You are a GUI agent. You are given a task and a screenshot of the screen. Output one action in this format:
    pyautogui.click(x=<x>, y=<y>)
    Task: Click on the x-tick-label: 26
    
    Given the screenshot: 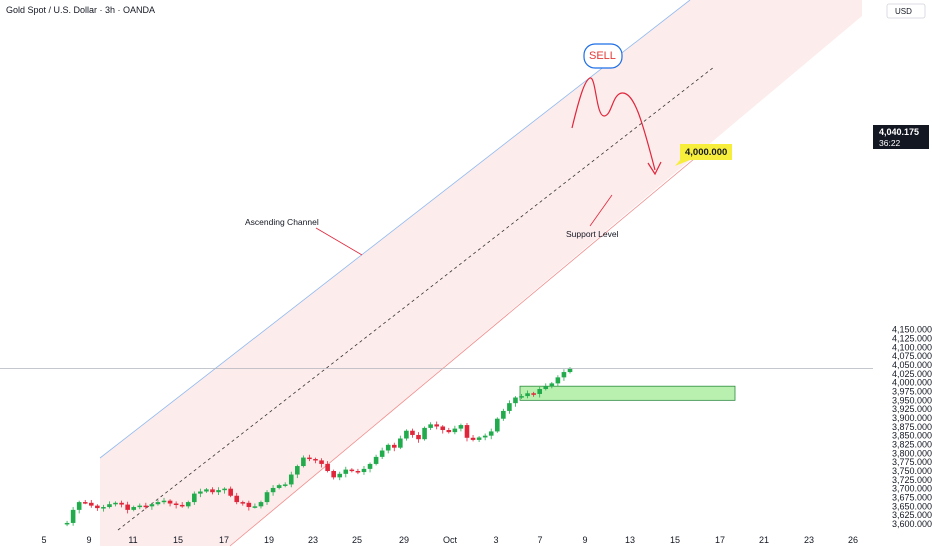 What is the action you would take?
    pyautogui.click(x=853, y=540)
    